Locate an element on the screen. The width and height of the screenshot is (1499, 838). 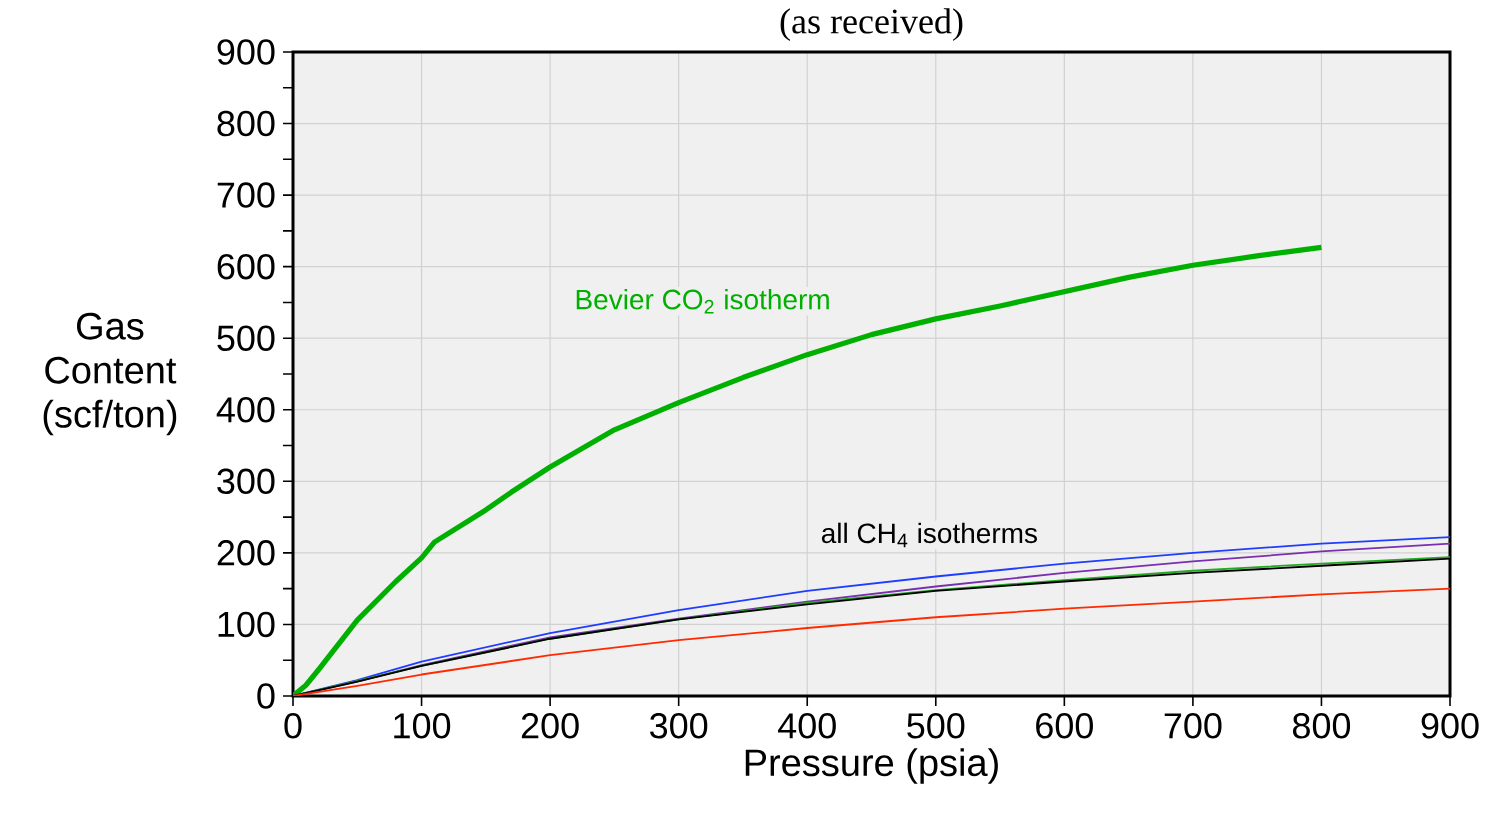
x-tick-label: 200 is located at coordinates (550, 726).